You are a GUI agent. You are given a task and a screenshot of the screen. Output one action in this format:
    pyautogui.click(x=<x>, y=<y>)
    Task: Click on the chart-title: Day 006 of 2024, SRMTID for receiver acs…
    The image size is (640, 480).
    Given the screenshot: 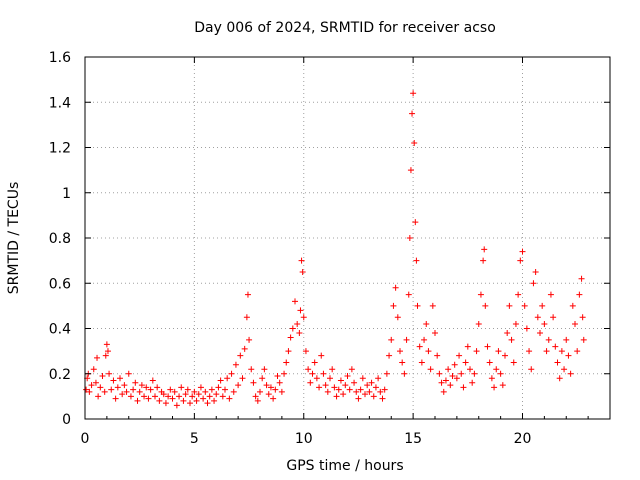 What is the action you would take?
    pyautogui.click(x=345, y=28)
    